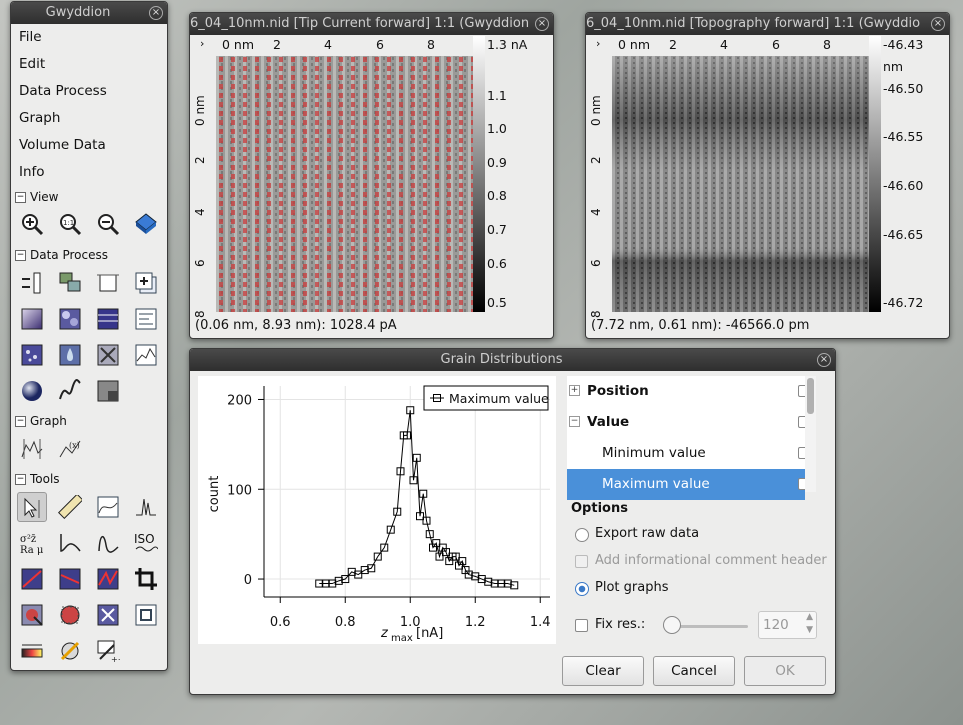  Describe the element at coordinates (37, 479) in the screenshot. I see `section-tools: − Tools` at that location.